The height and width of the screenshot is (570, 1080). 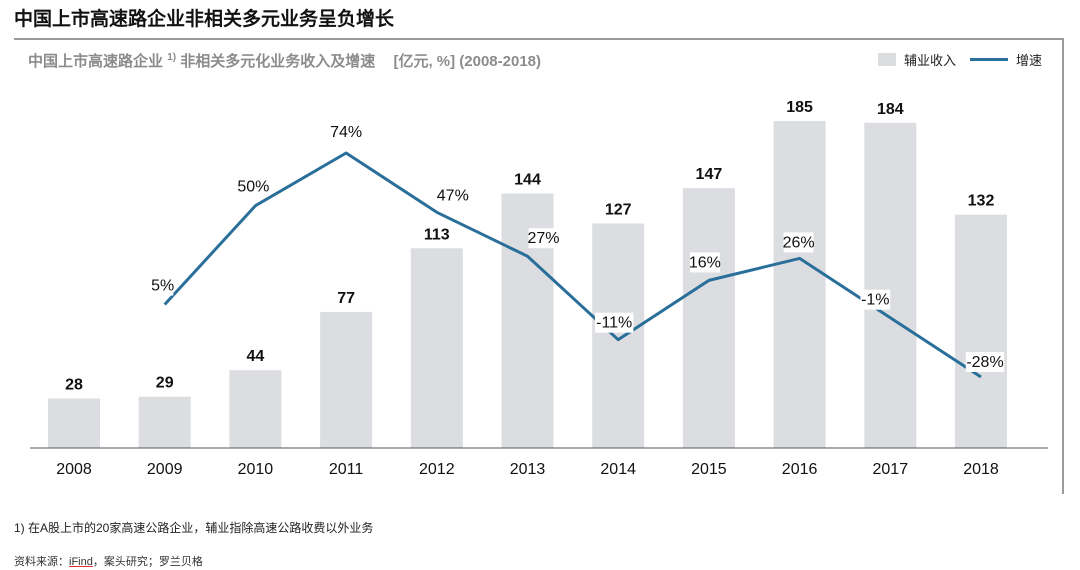 I want to click on bar-value-label-2009: 29, so click(x=165, y=383).